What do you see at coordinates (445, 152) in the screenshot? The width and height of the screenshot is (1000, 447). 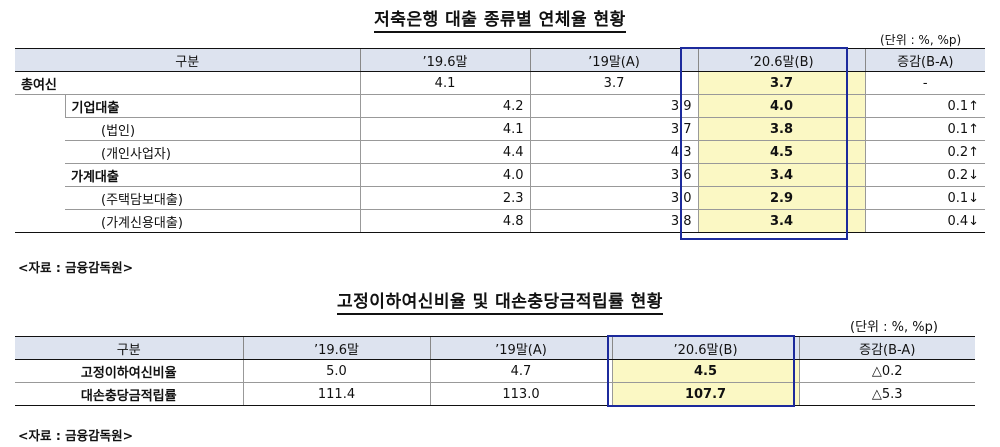 I see `cell-value: 4.4` at bounding box center [445, 152].